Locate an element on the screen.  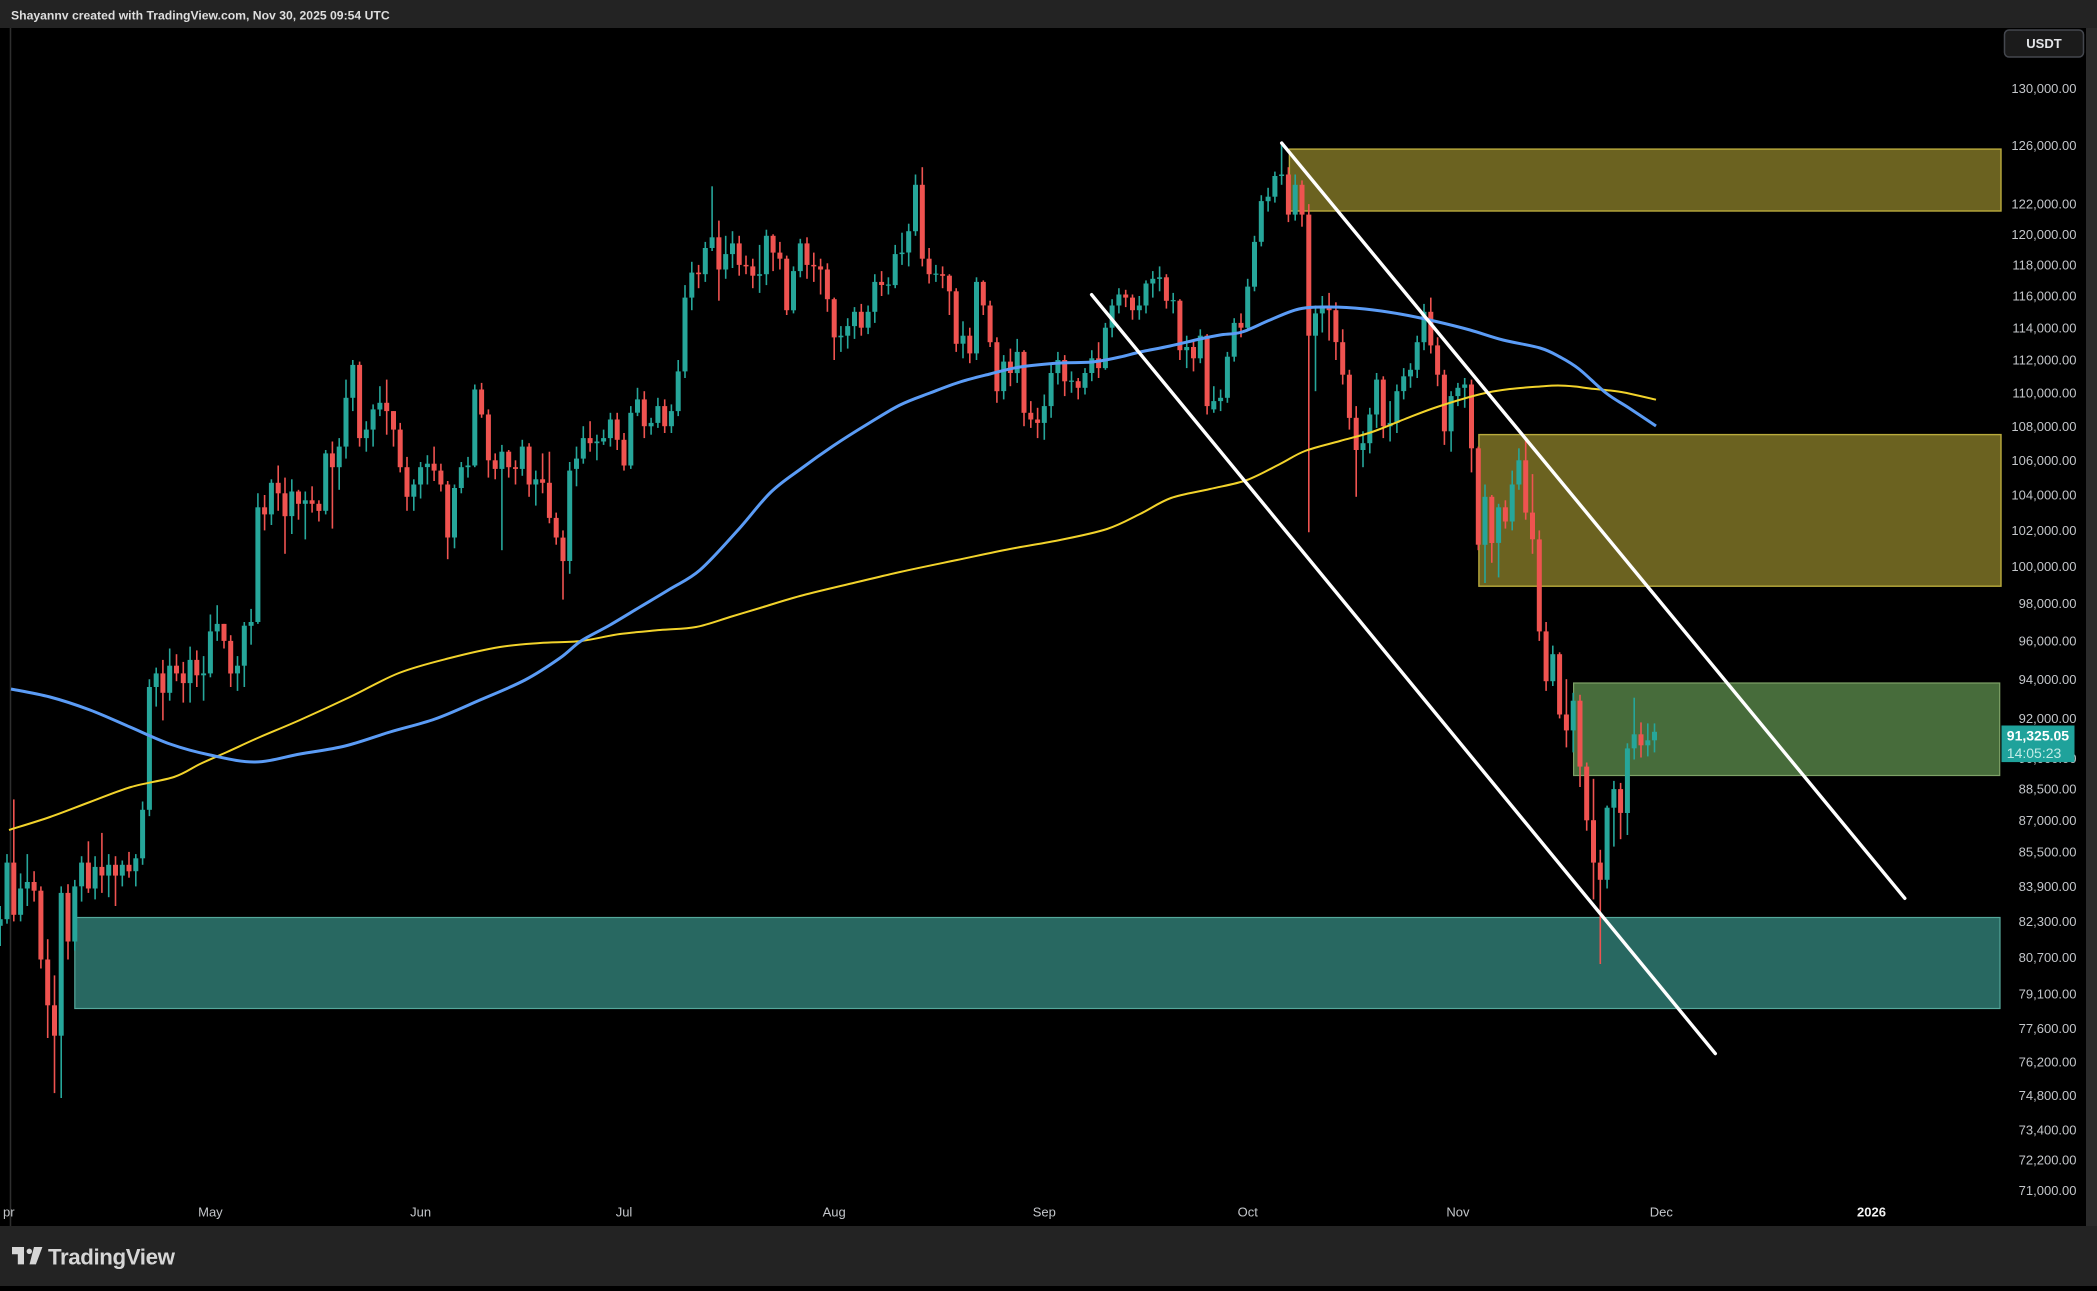
svg-text: 79,100.00 is located at coordinates (2048, 993).